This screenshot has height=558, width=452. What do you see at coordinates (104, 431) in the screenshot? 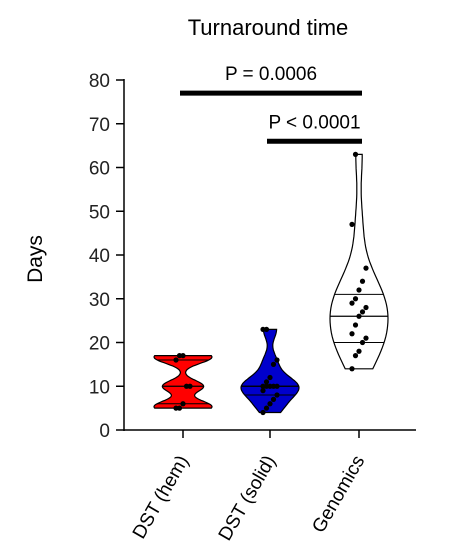
I see `y-tick-label: 0` at bounding box center [104, 431].